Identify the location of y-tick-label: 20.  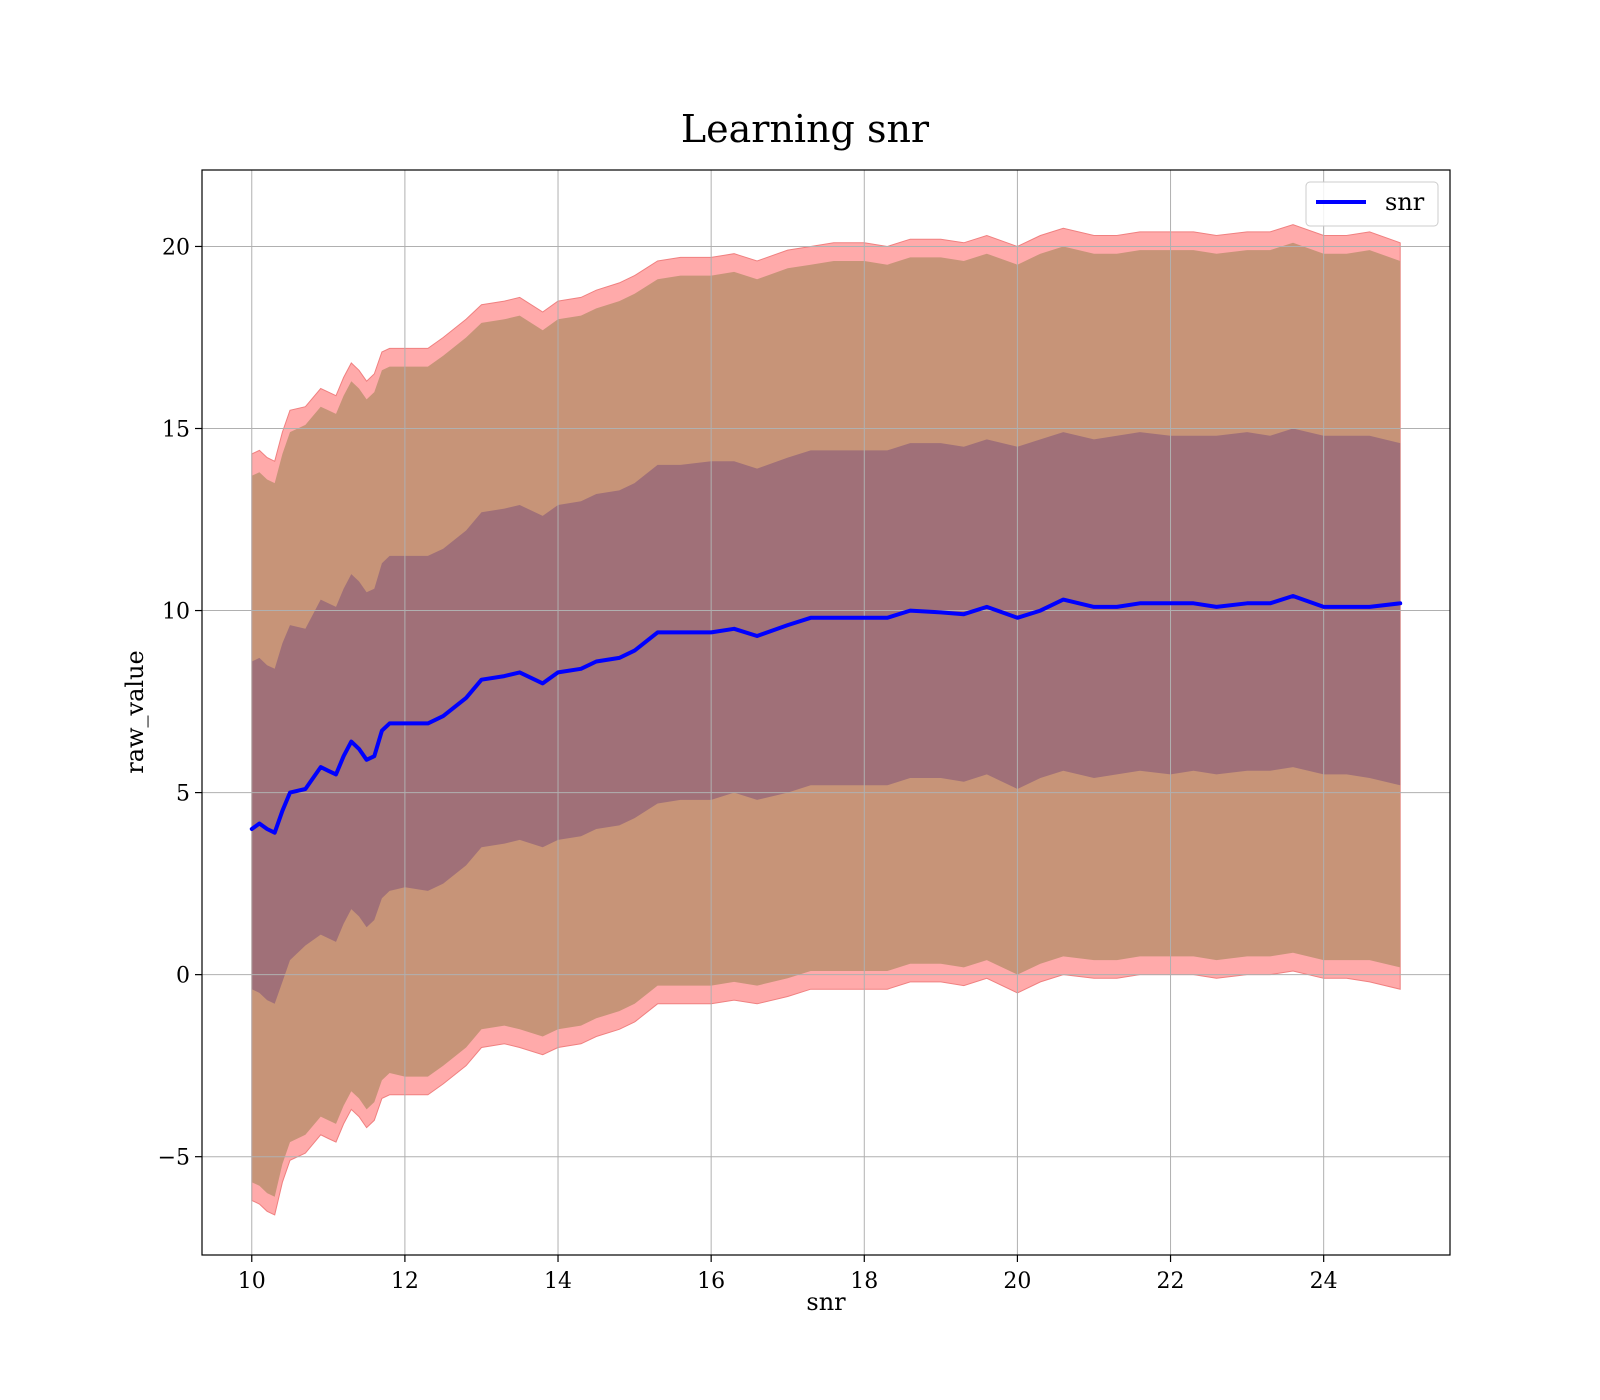
(176, 247).